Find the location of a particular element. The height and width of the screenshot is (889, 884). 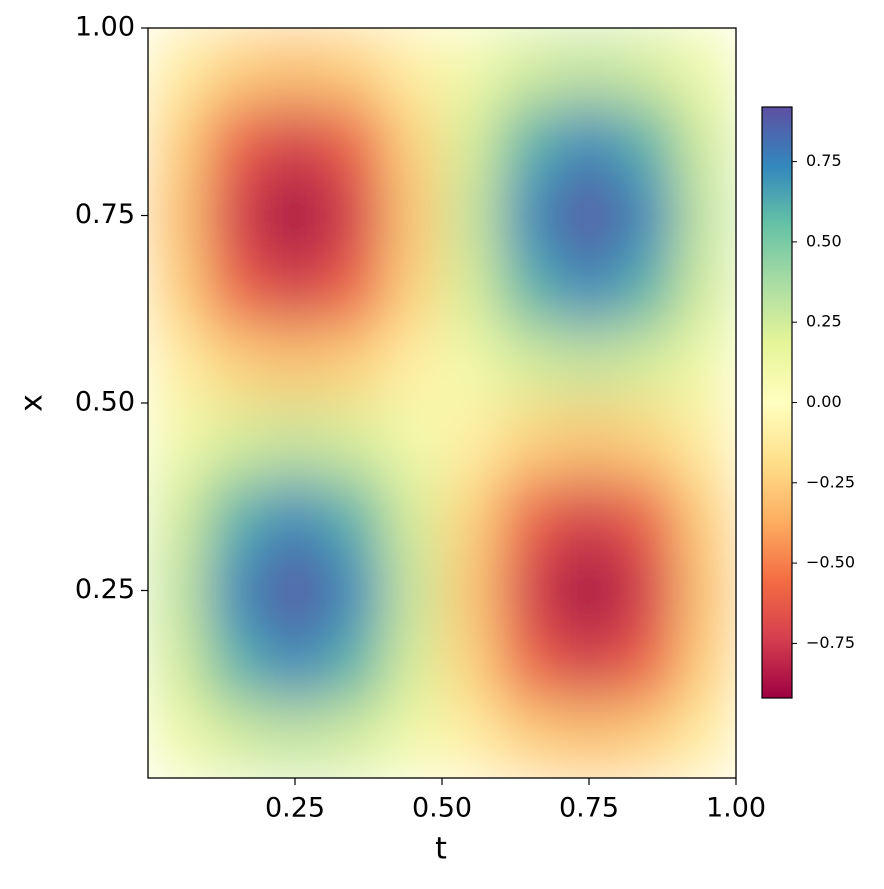

colorbar-tick-label: −0.25 is located at coordinates (830, 481).